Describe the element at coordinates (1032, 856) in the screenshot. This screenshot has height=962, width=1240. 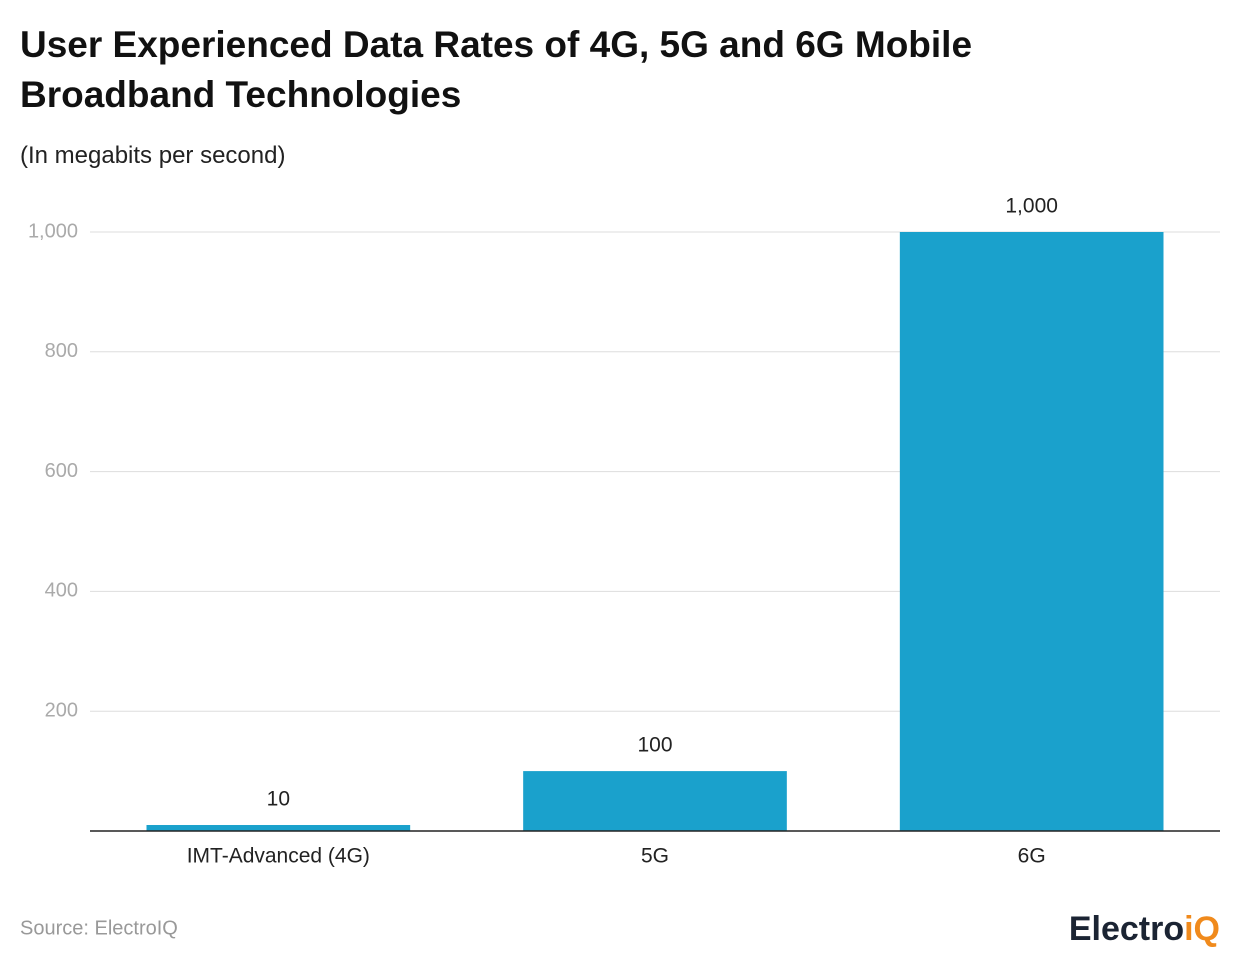
I see `x-tick-label: 6G` at that location.